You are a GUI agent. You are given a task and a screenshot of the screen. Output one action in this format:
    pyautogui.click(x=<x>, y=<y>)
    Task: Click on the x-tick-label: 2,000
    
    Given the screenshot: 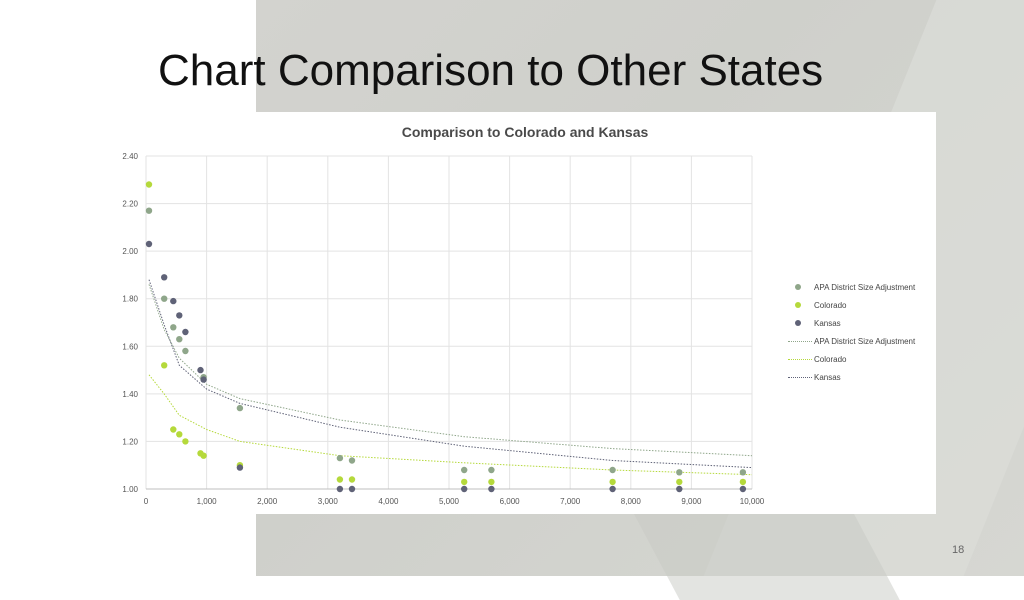 What is the action you would take?
    pyautogui.click(x=267, y=501)
    